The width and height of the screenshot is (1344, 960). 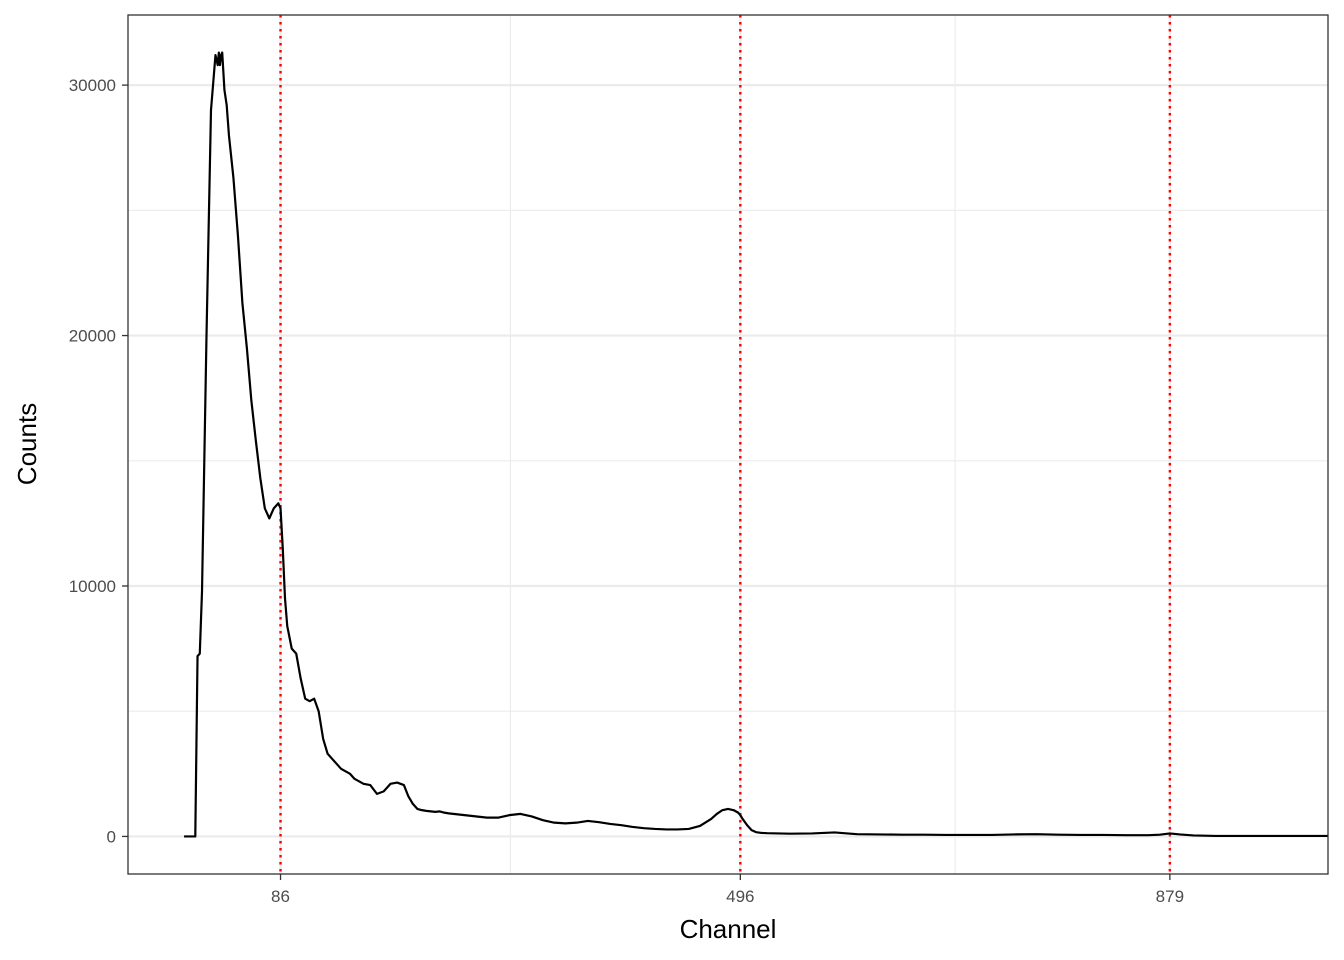 I want to click on x-tick-label: 879, so click(x=1170, y=896).